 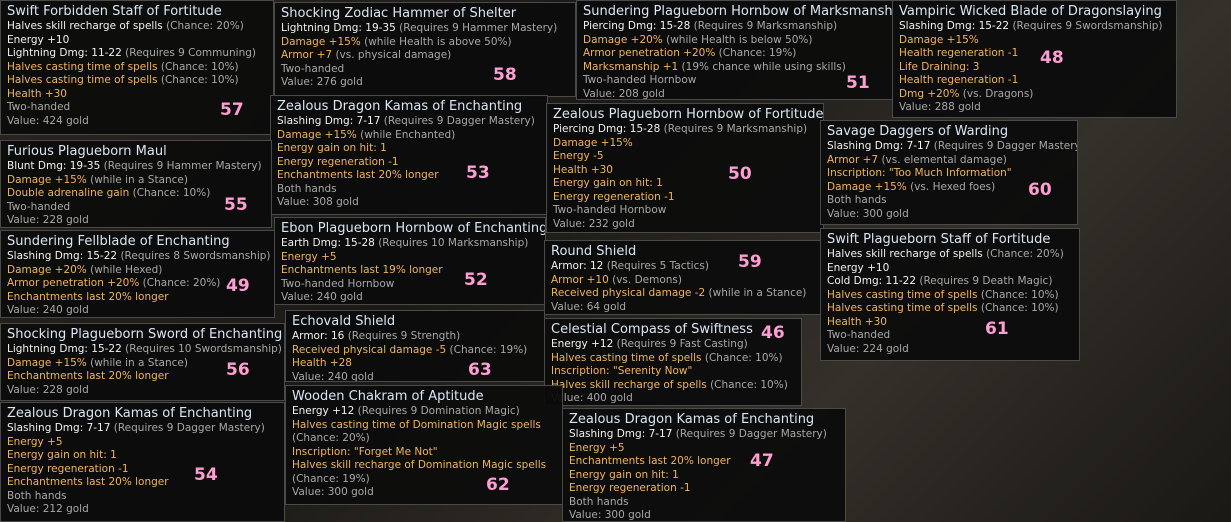 What do you see at coordinates (322, 82) in the screenshot?
I see `stat-text: Value: 276 gold` at bounding box center [322, 82].